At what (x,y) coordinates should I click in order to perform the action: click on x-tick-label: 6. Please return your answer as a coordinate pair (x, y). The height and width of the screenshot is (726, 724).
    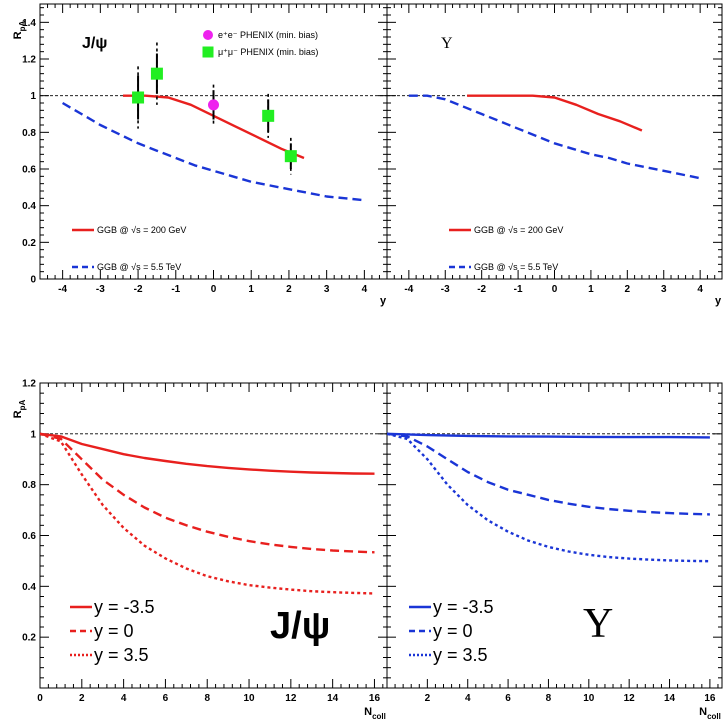
    Looking at the image, I should click on (508, 698).